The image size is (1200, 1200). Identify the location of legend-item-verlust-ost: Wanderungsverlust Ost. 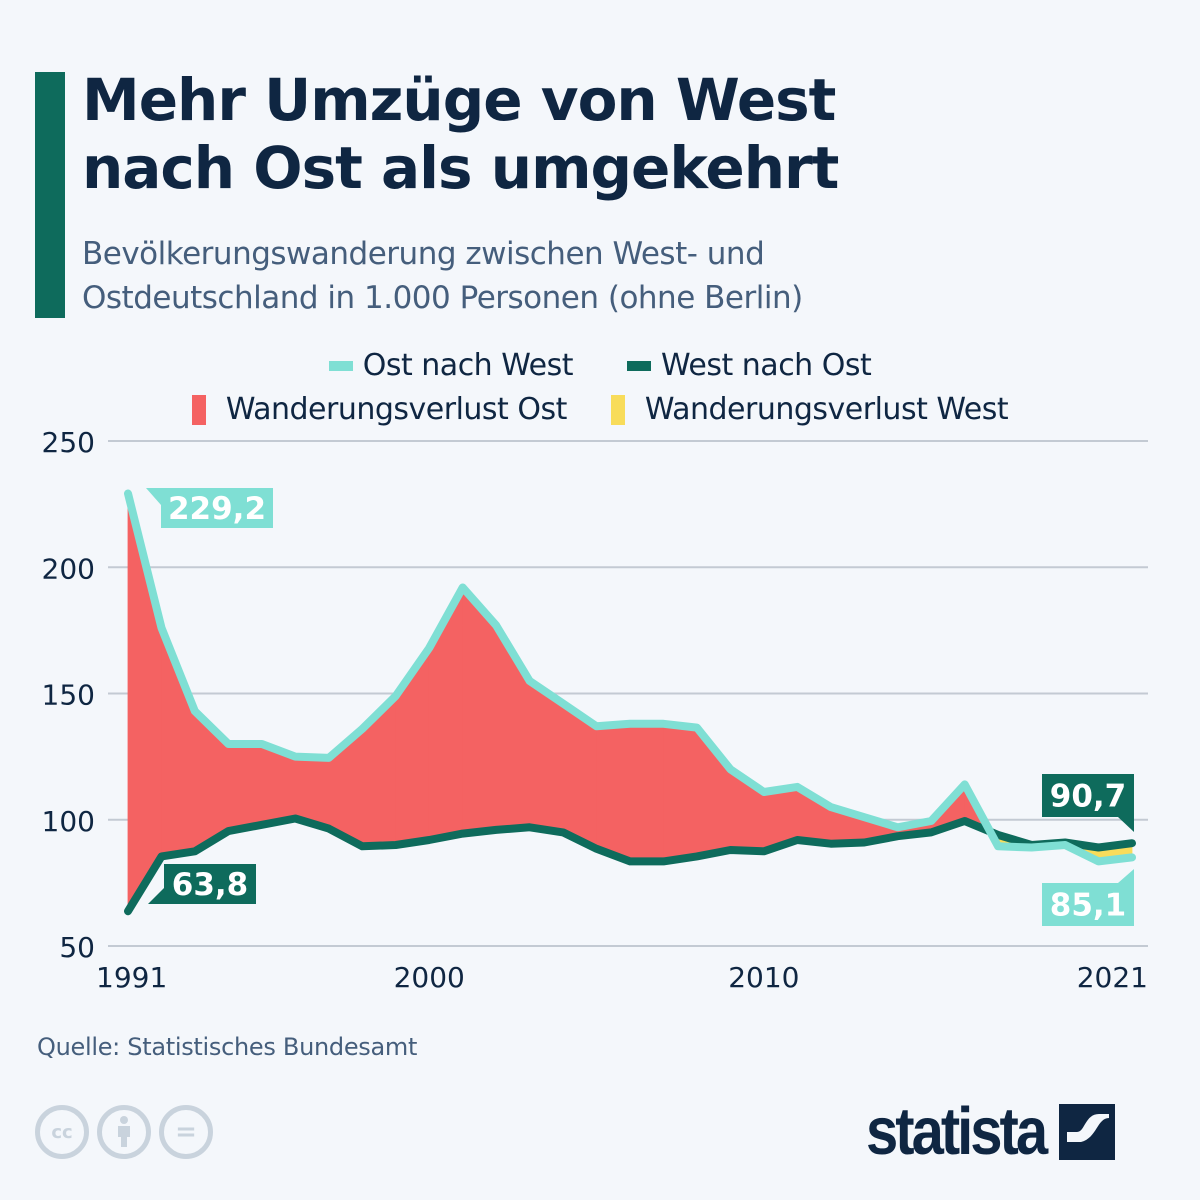
(379, 409).